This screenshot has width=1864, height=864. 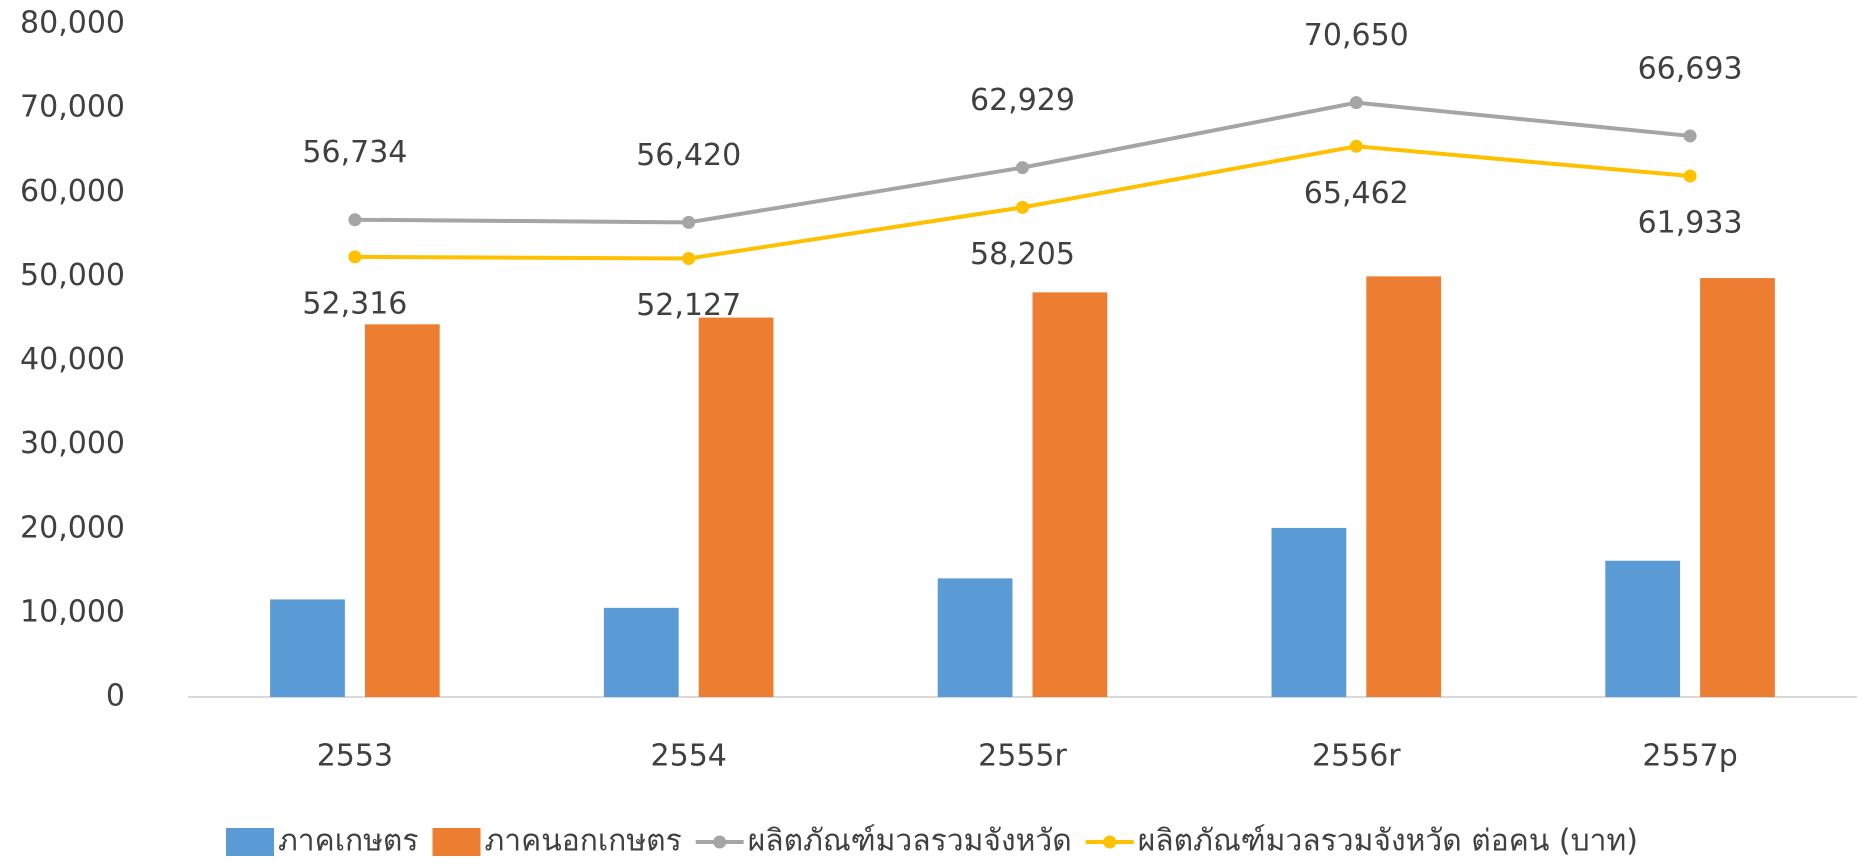 What do you see at coordinates (1356, 756) in the screenshot?
I see `x-tick-label: 2556r` at bounding box center [1356, 756].